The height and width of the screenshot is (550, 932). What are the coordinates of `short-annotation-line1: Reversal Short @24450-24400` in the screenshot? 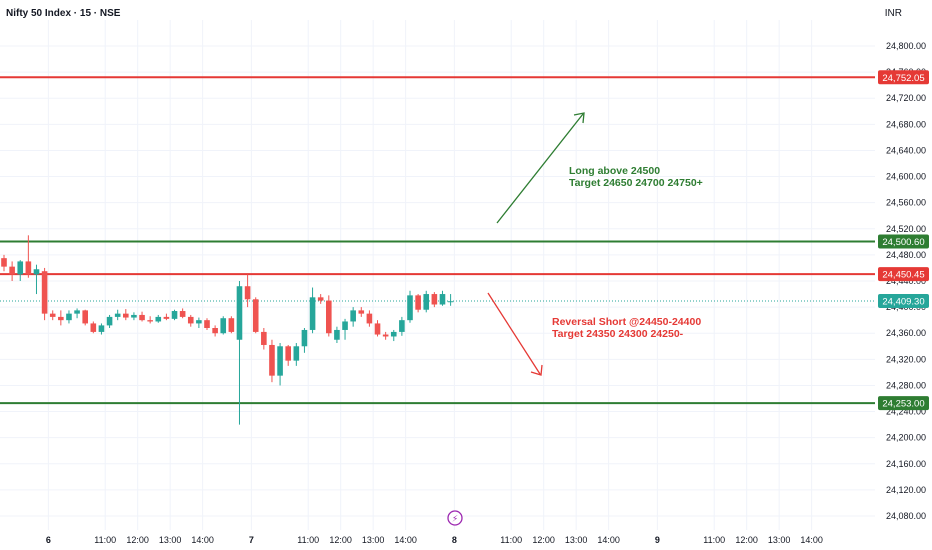 It's located at (626, 322).